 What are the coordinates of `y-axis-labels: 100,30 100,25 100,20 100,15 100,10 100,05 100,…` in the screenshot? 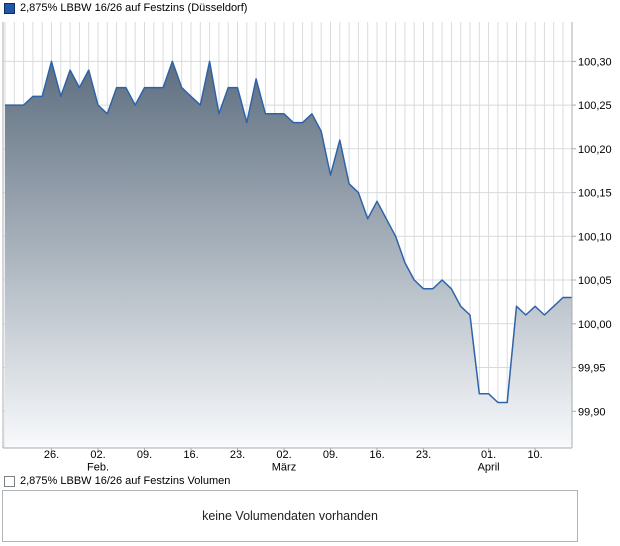 It's located at (595, 237).